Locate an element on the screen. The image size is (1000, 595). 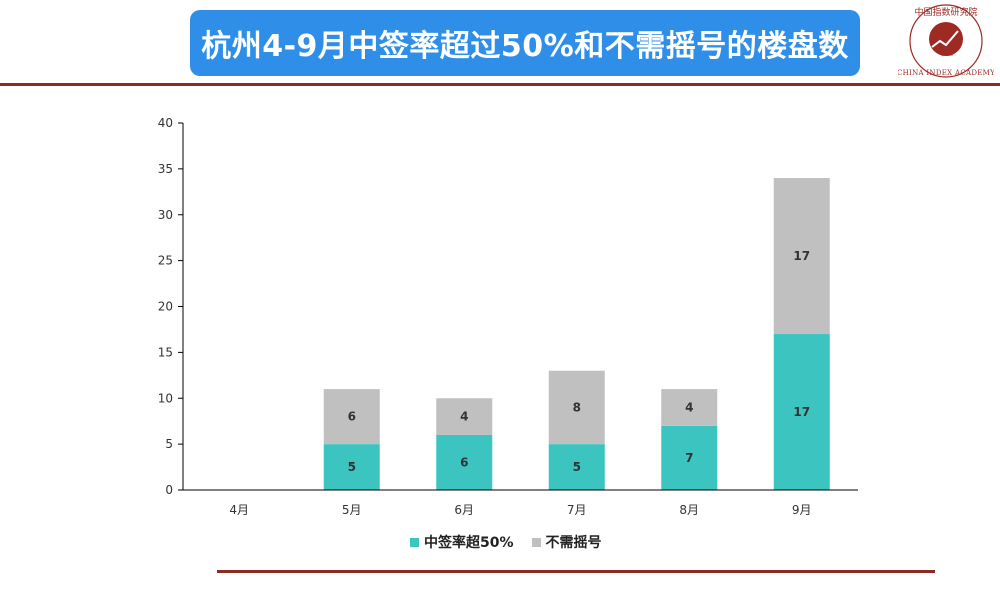
x-tick-label: 6月 is located at coordinates (464, 510).